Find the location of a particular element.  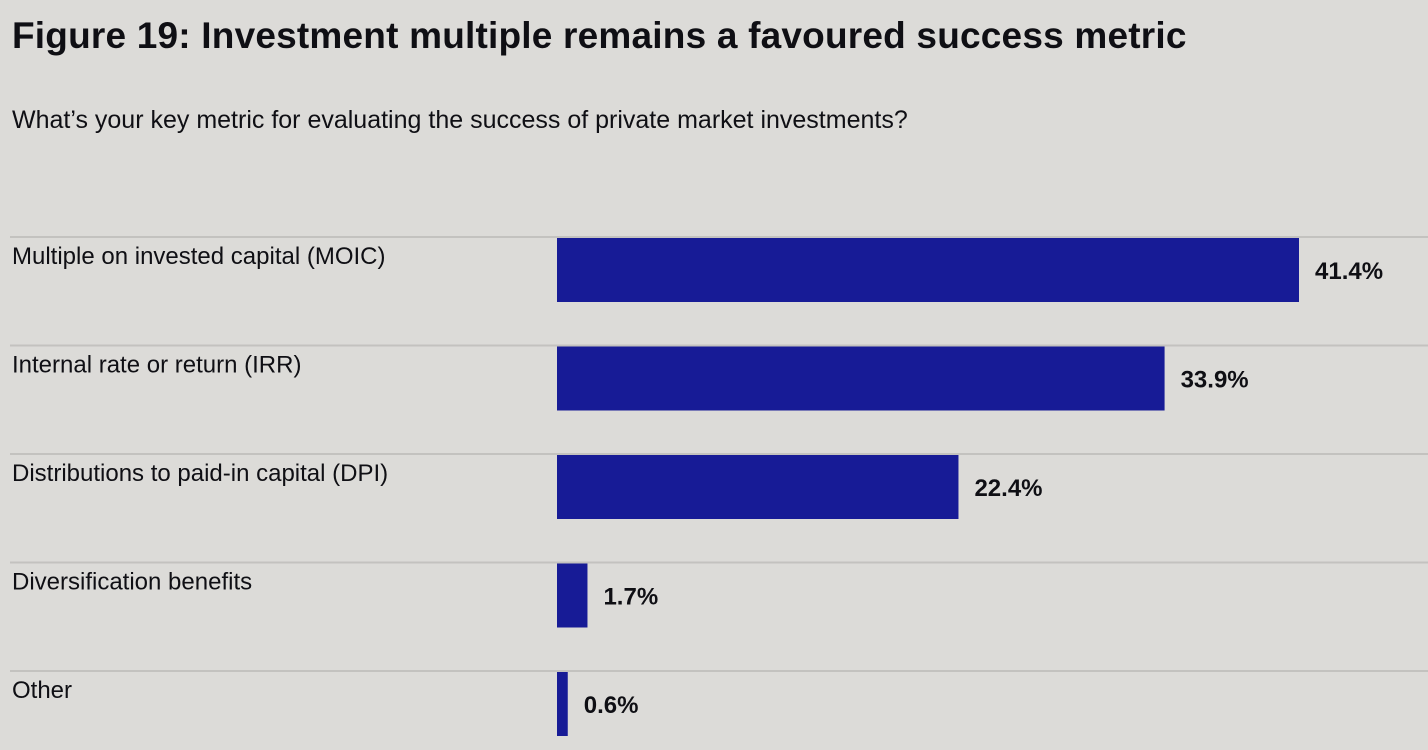

value-label: 33.9% is located at coordinates (1215, 380).